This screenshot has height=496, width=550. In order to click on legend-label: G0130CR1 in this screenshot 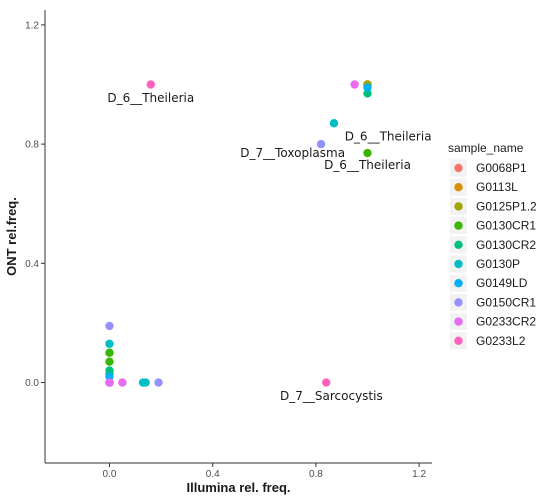, I will do `click(506, 226)`.